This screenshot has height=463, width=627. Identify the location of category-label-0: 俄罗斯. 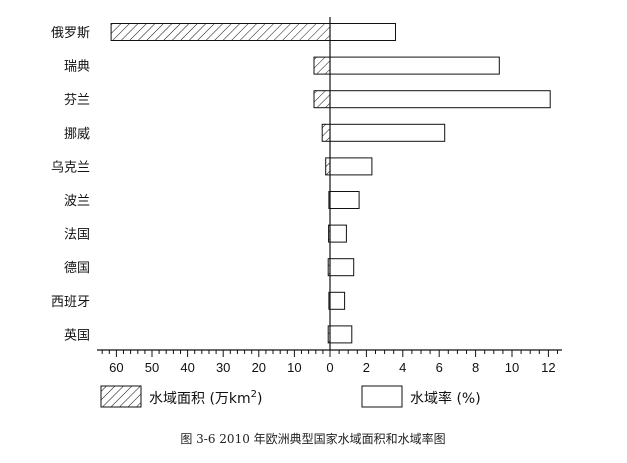
(70, 33).